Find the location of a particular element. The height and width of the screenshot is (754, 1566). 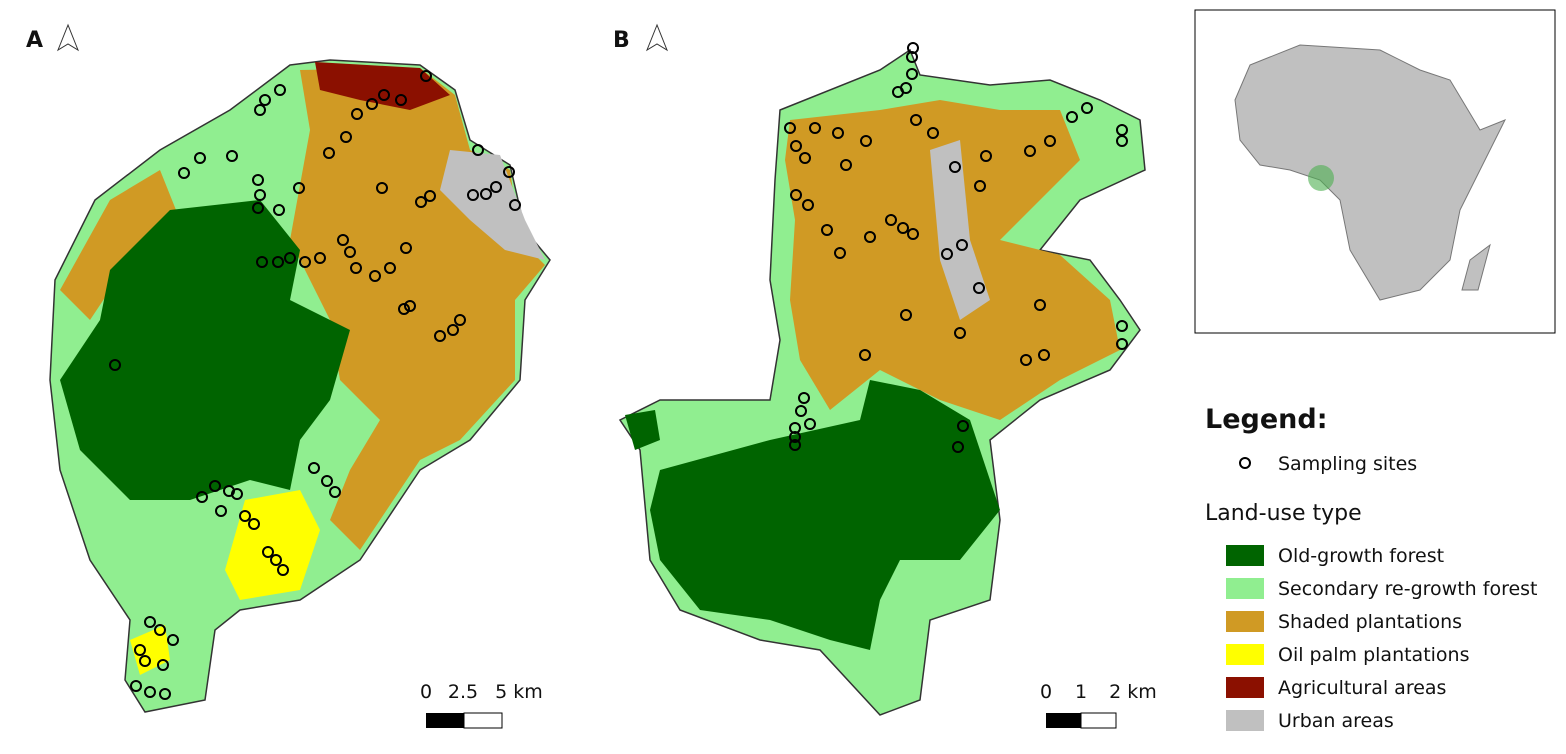

panel-label: B is located at coordinates (621, 40).